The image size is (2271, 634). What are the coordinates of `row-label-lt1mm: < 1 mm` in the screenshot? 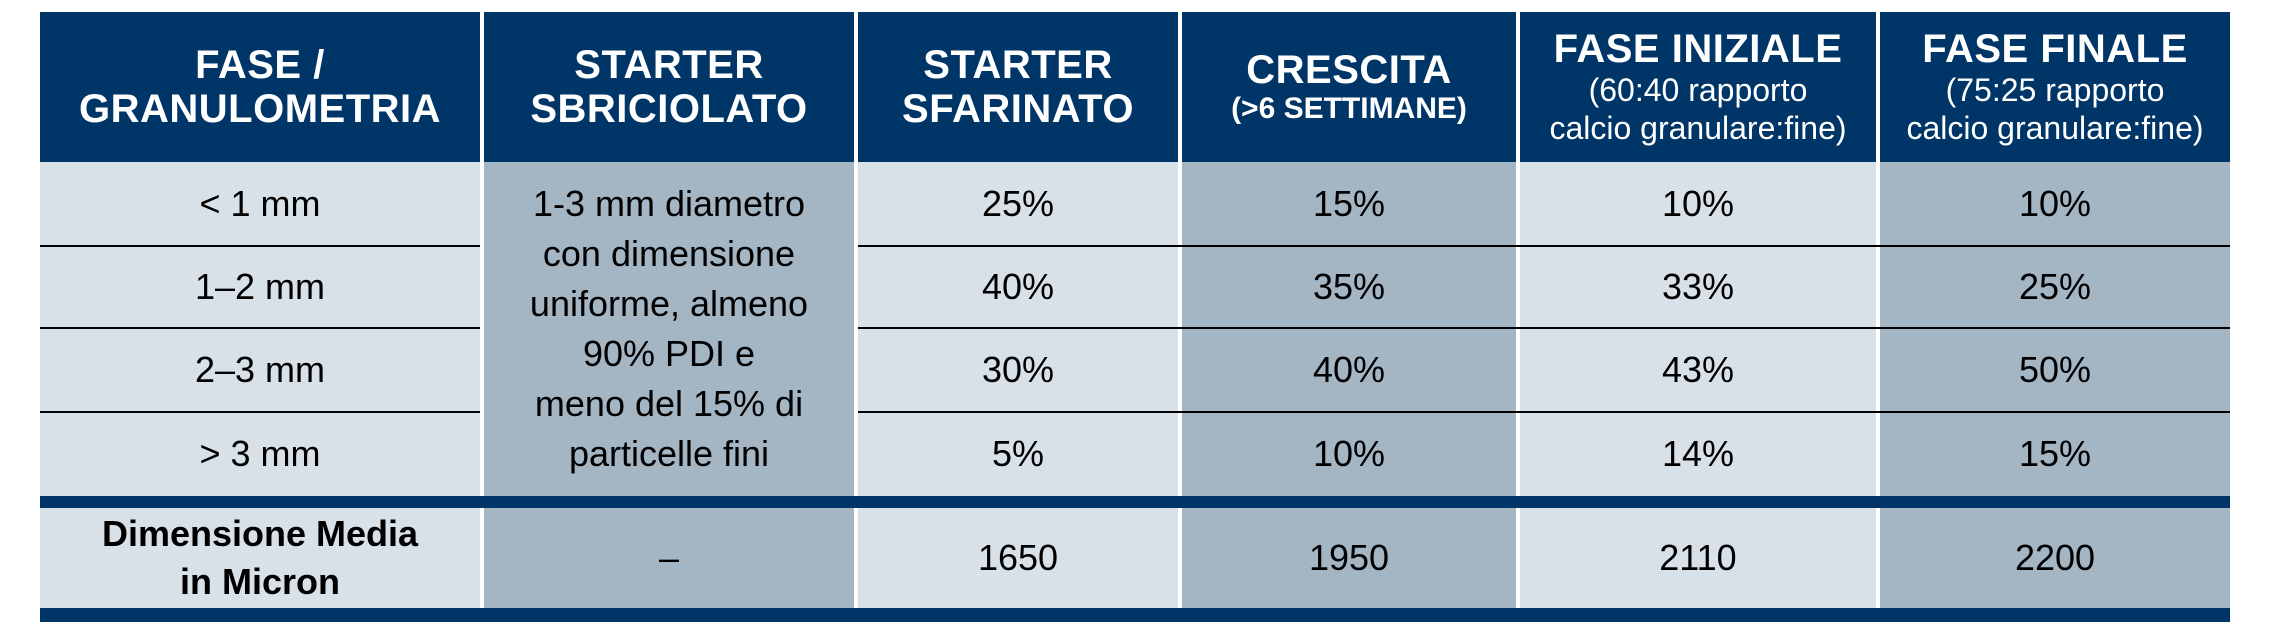 It's located at (260, 204).